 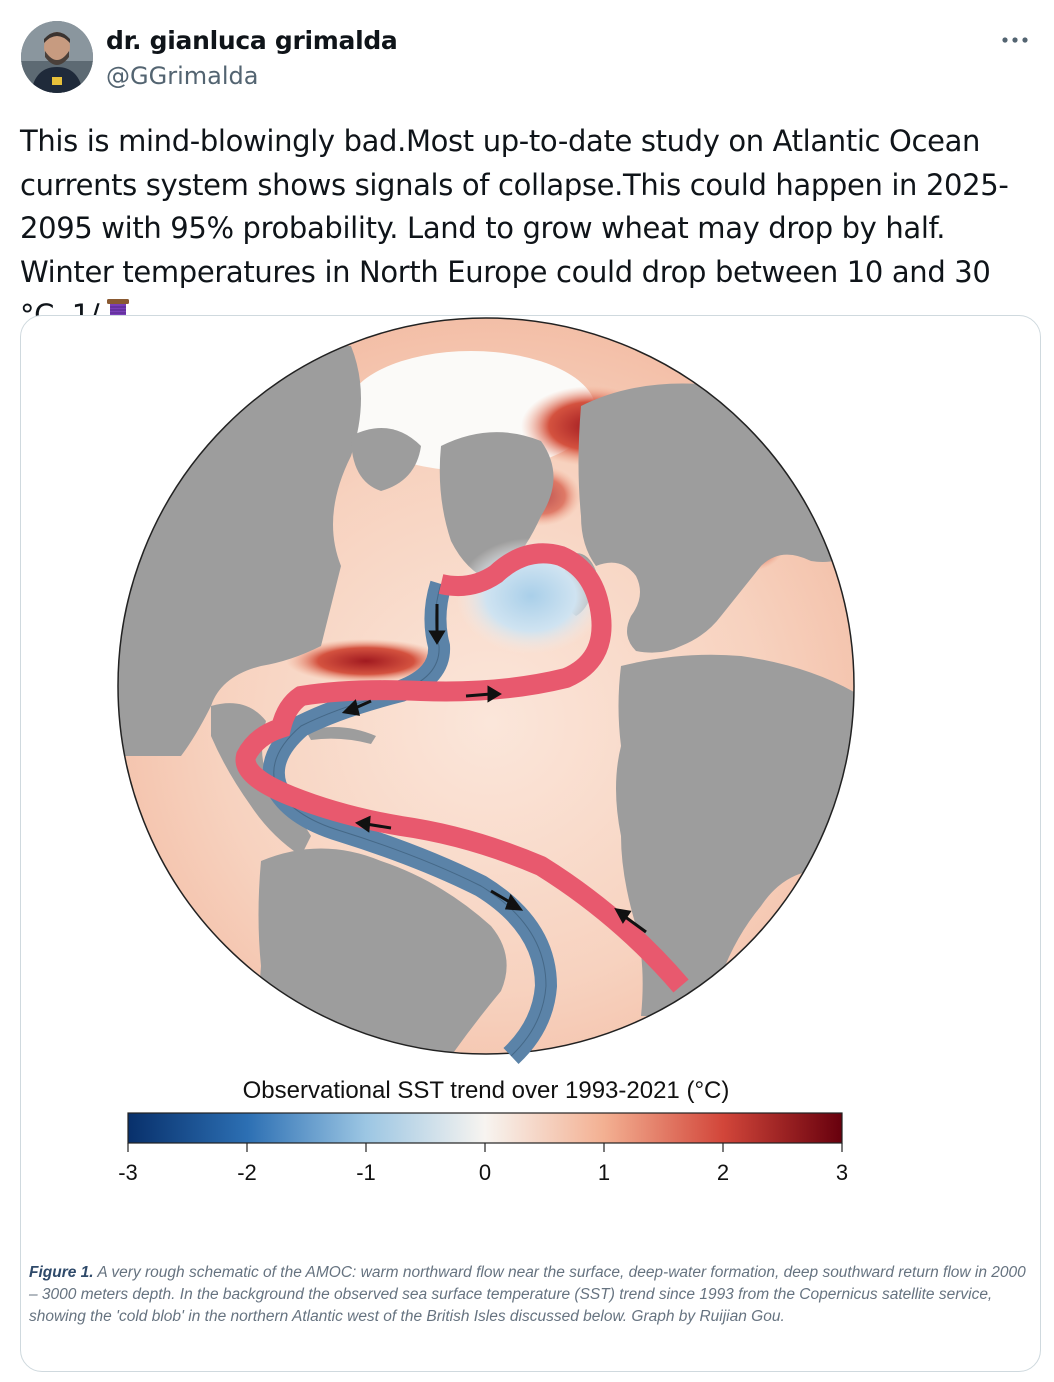 I want to click on colorbar-tick: 3, so click(x=842, y=1172).